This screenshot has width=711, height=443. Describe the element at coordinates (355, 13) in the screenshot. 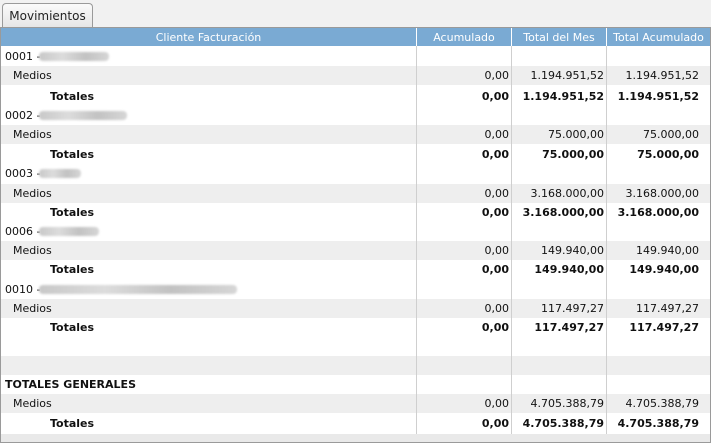

I see `tab-strip: Movimientos` at that location.